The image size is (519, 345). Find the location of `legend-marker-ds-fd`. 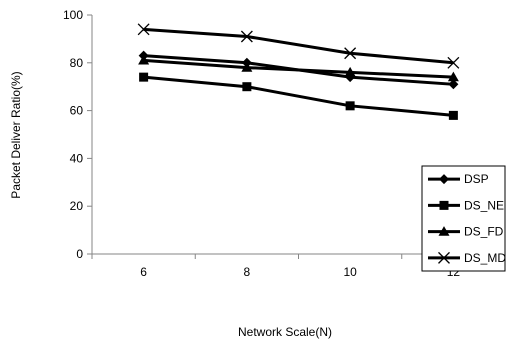

legend-marker-ds-fd is located at coordinates (444, 231).